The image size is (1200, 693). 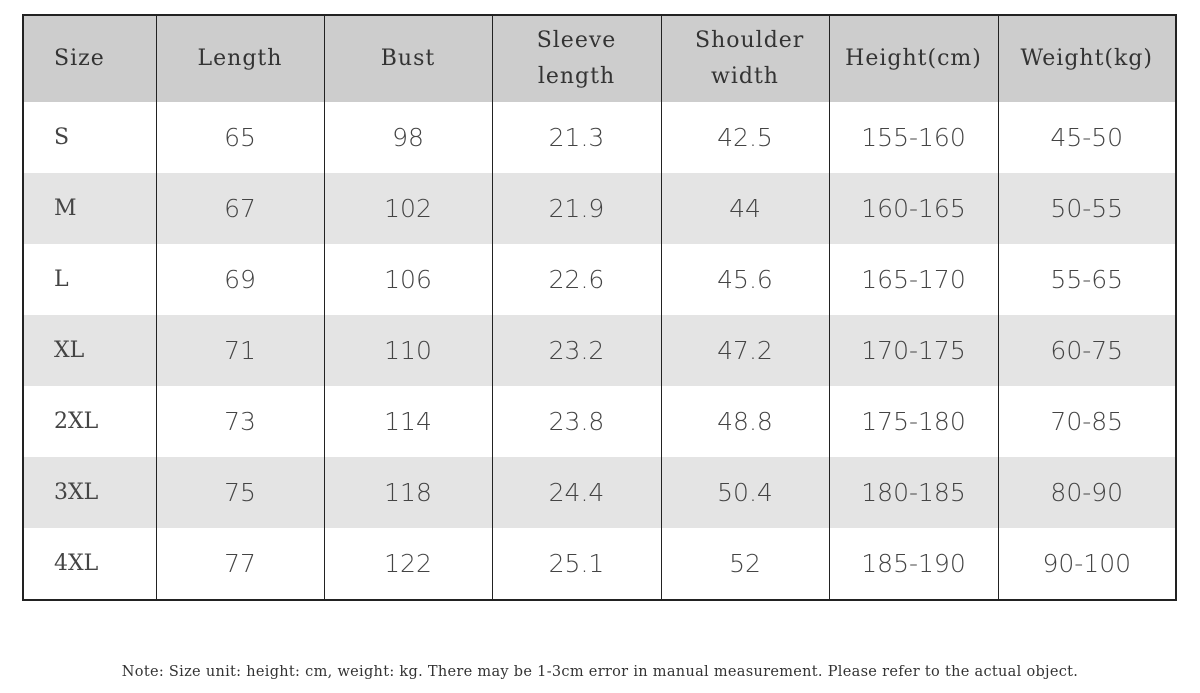 I want to click on value-cell: 110, so click(x=408, y=350).